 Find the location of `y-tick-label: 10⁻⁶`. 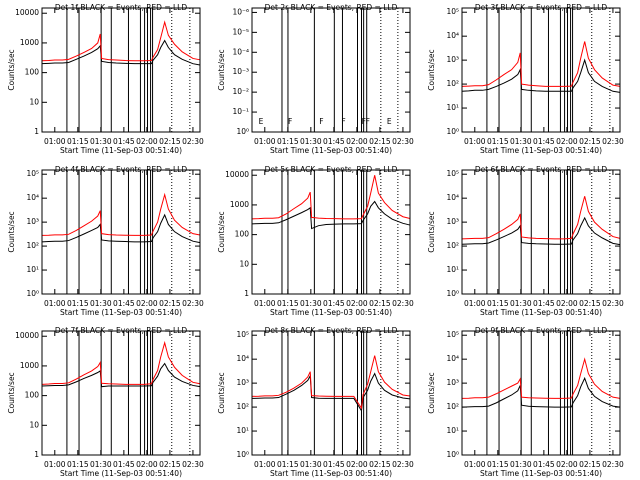

y-tick-label: 10⁻⁶ is located at coordinates (240, 11).